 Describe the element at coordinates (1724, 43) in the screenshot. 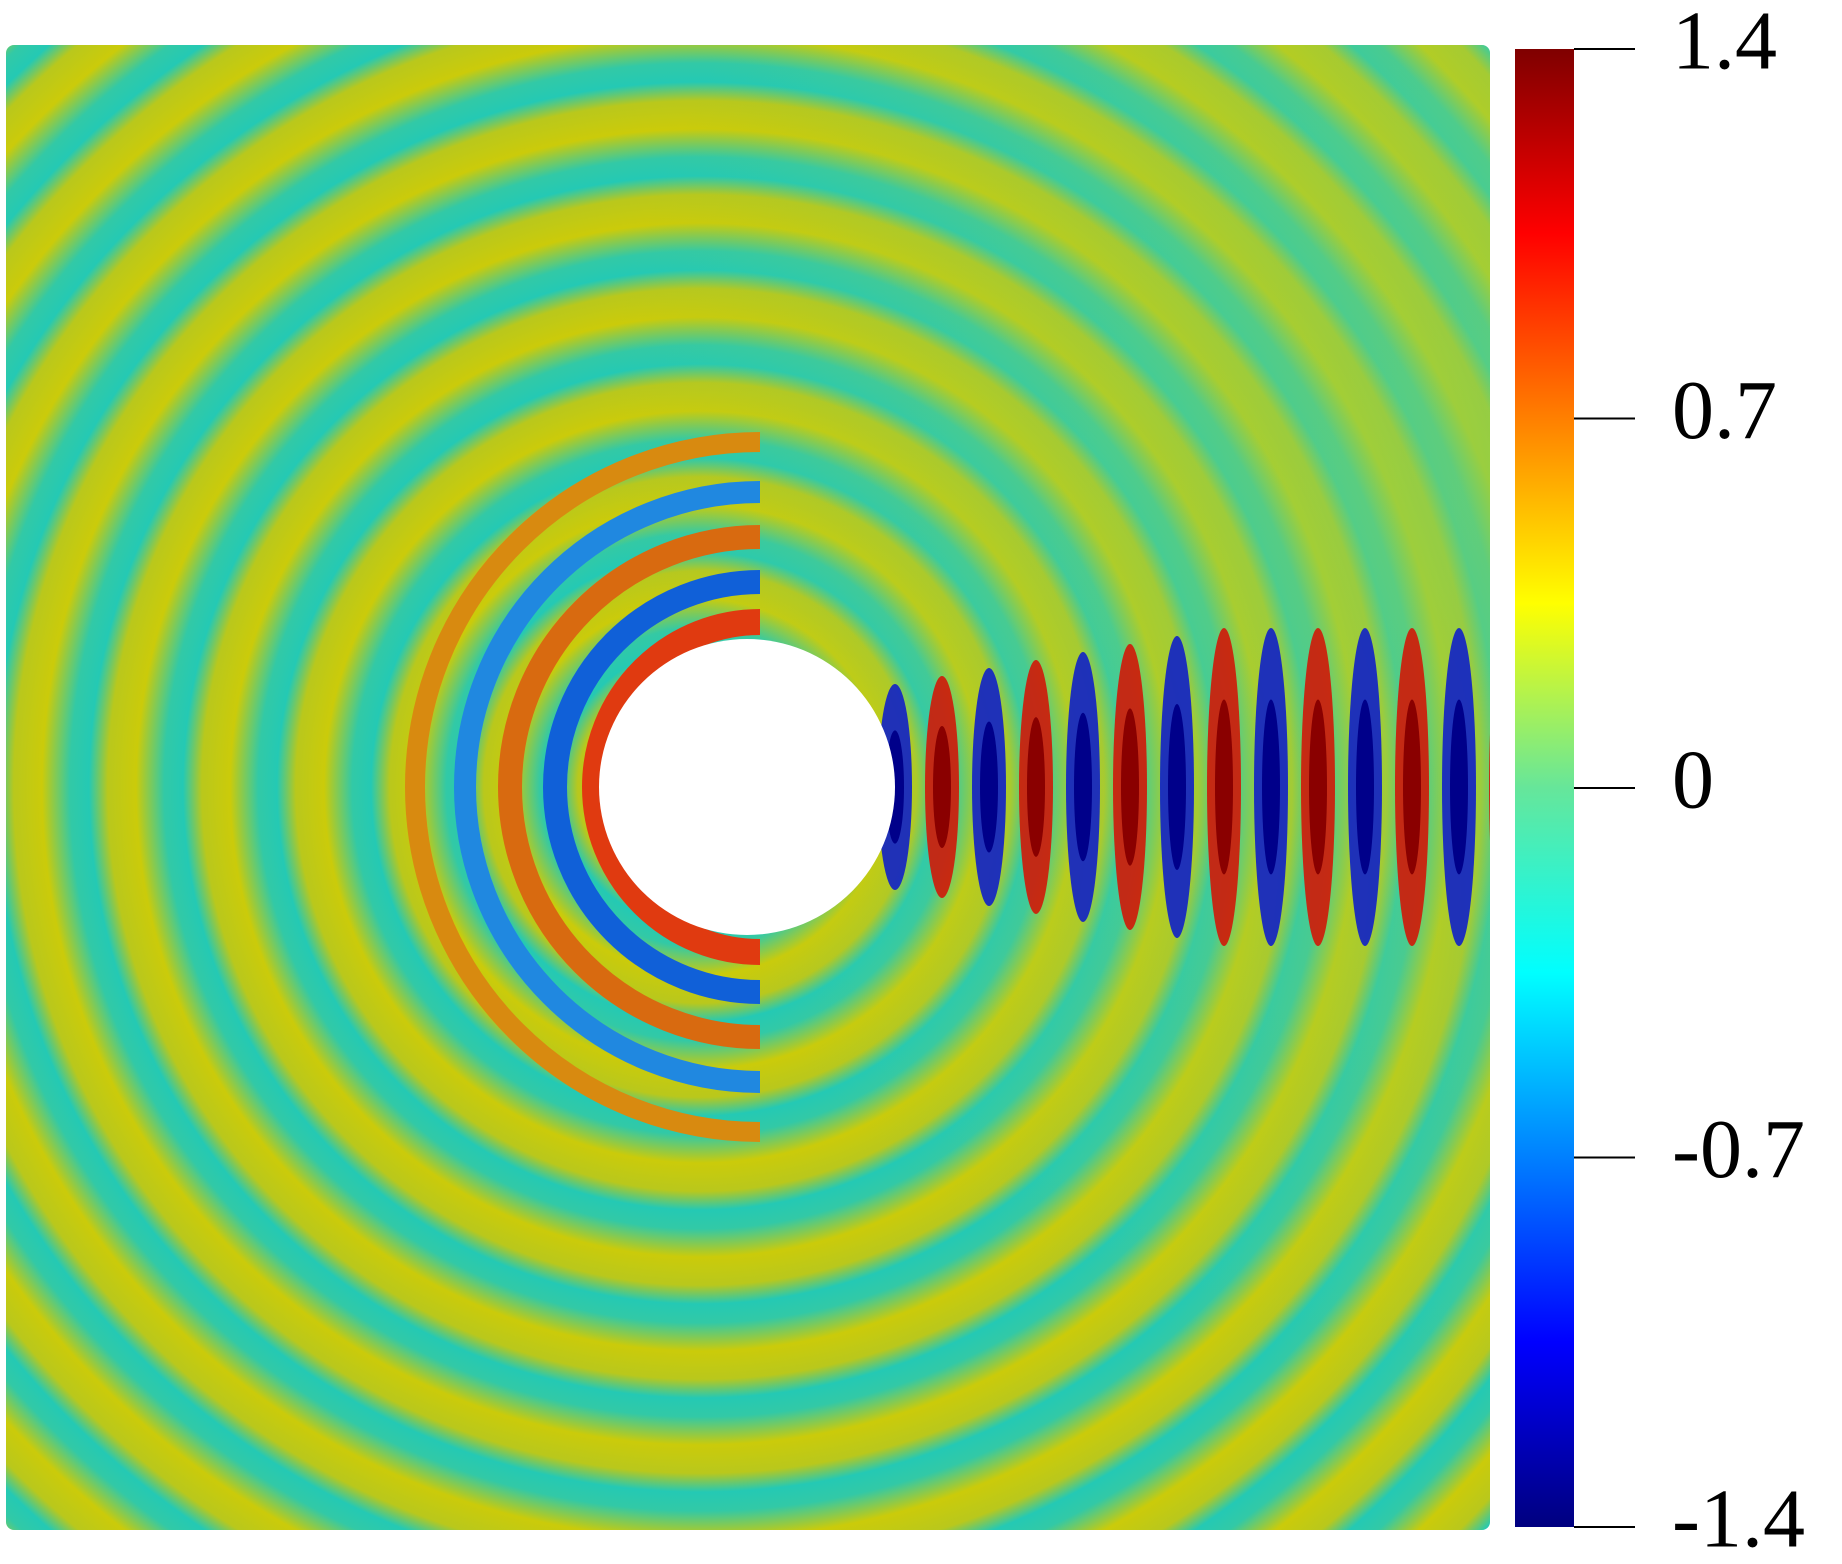

I see `colorbar-tick-label: 1.4` at that location.